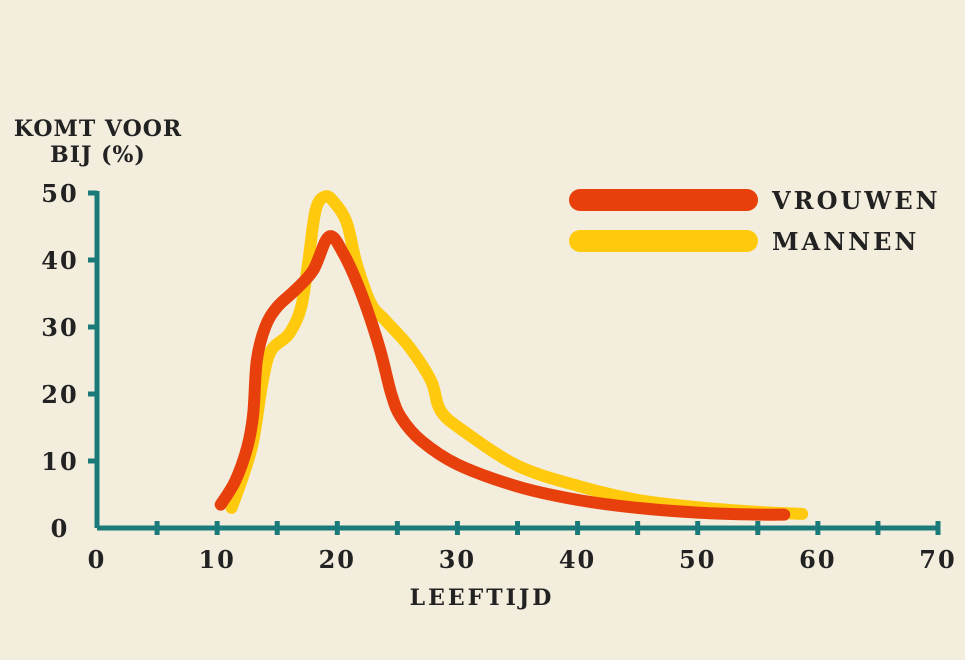  Describe the element at coordinates (59, 461) in the screenshot. I see `y-tick-label: 10` at that location.